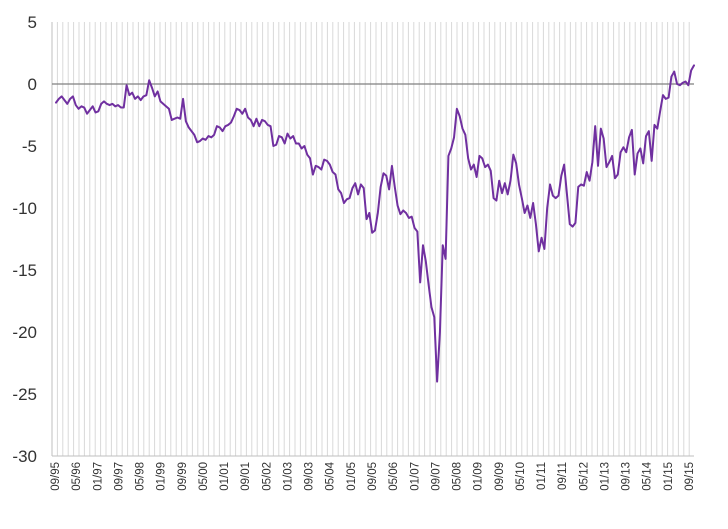  Describe the element at coordinates (98, 476) in the screenshot. I see `x-tick-label: 01/97` at that location.